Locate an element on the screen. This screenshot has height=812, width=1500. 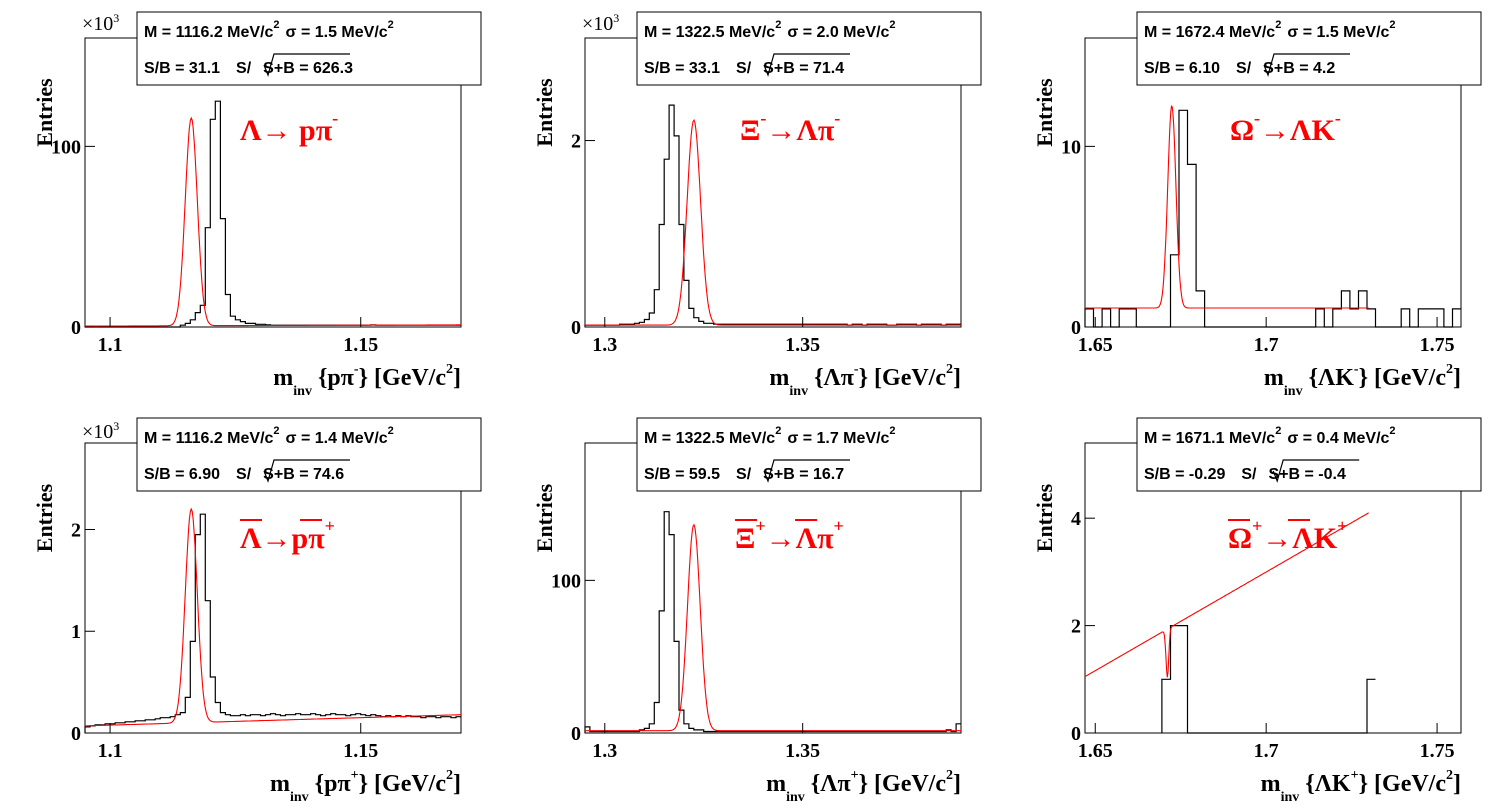
stats-mass-sigma: M = 1322.5 MeV/c2 σ = 2.0 MeV/c2 is located at coordinates (770, 30).